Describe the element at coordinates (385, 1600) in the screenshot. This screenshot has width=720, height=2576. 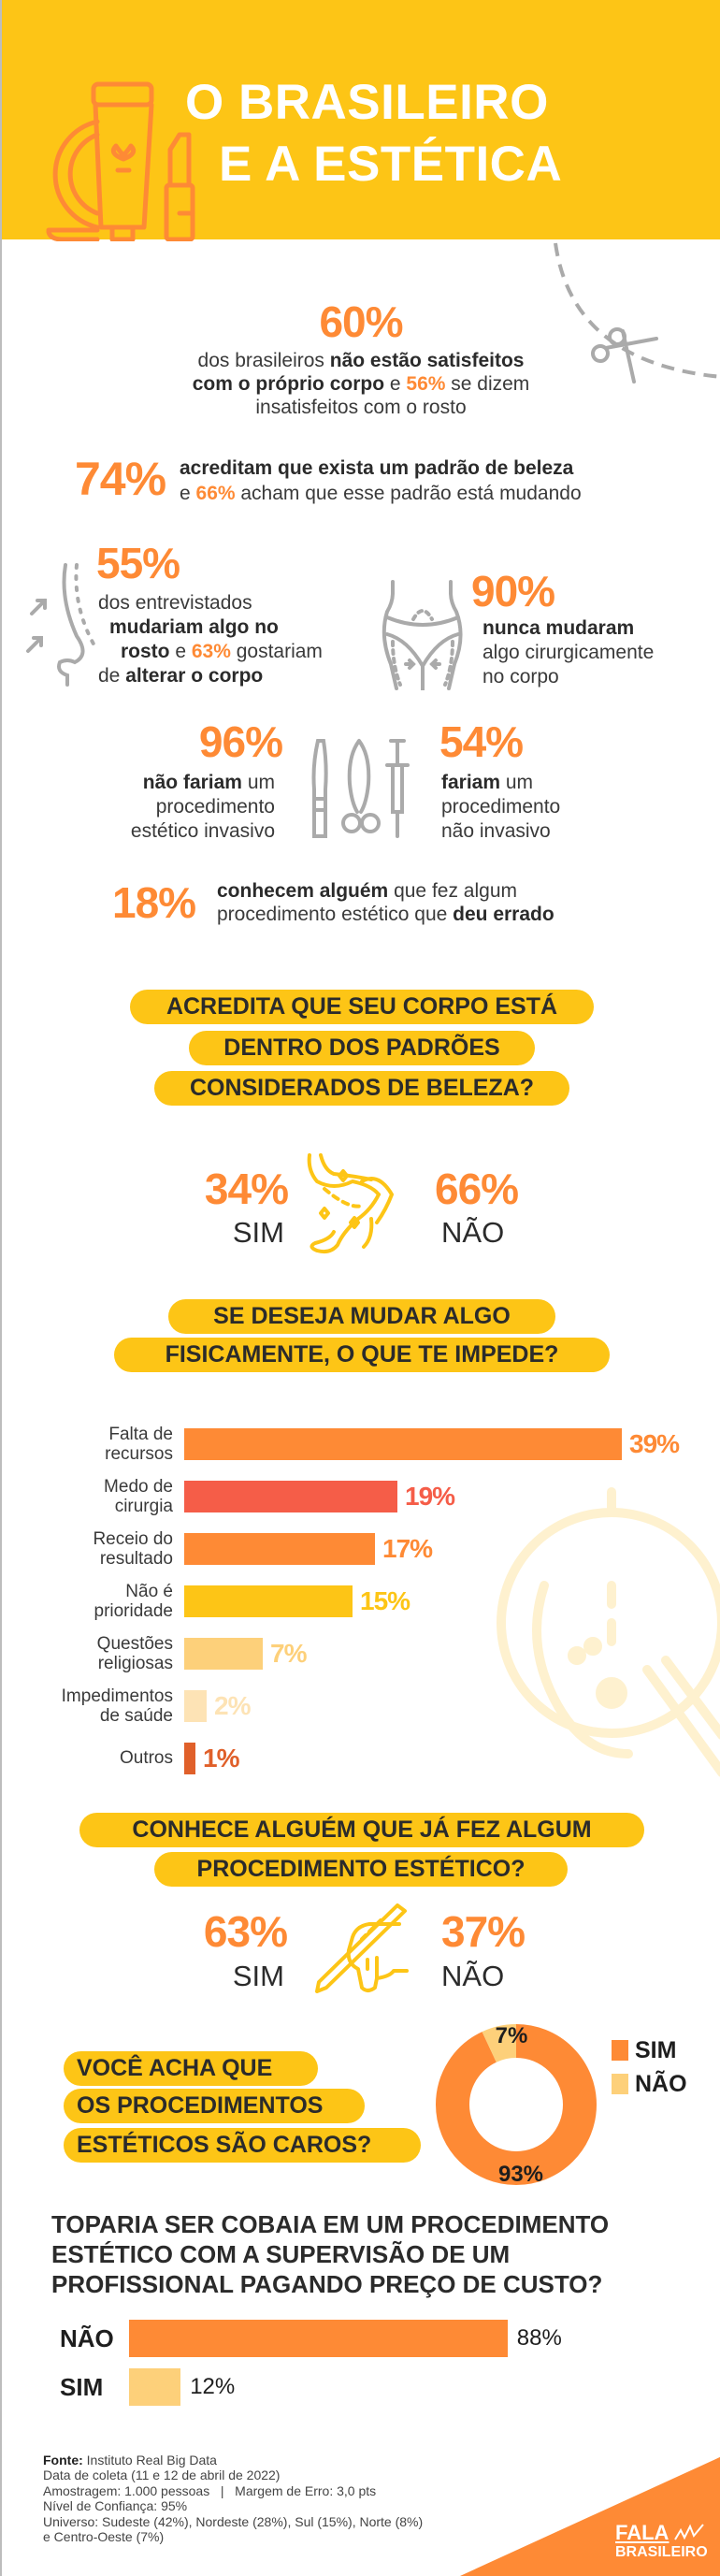
I see `bar-value-label: 15%` at that location.